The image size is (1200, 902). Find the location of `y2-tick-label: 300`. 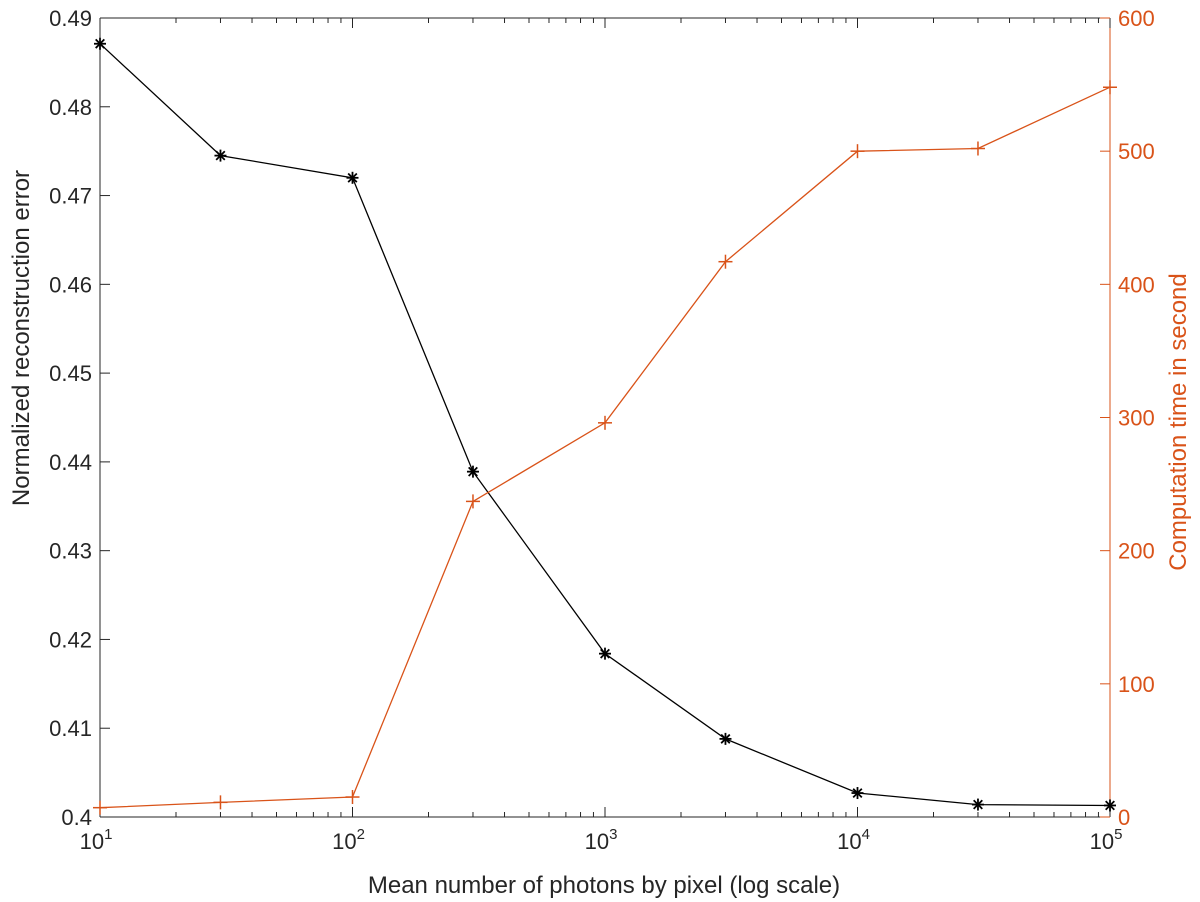

y2-tick-label: 300 is located at coordinates (1136, 418).